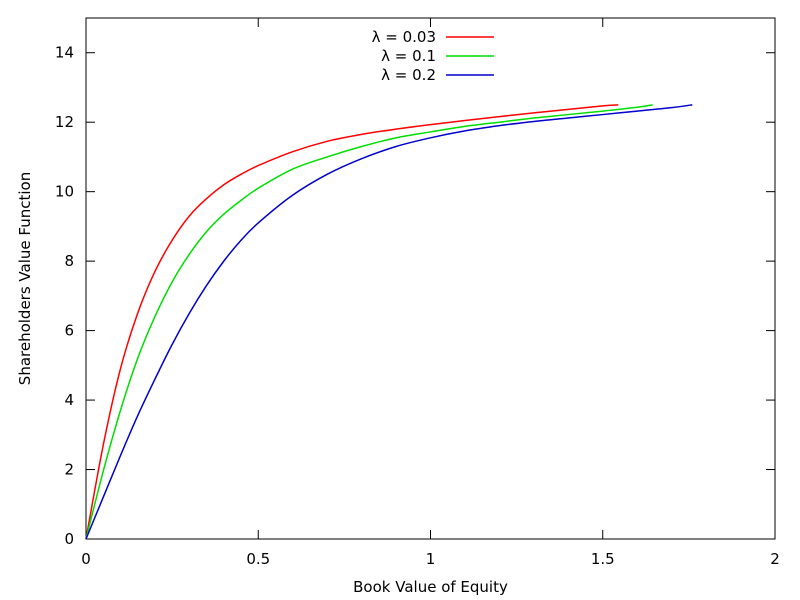 The image size is (800, 600). What do you see at coordinates (69, 400) in the screenshot?
I see `y-tick-label: 4` at bounding box center [69, 400].